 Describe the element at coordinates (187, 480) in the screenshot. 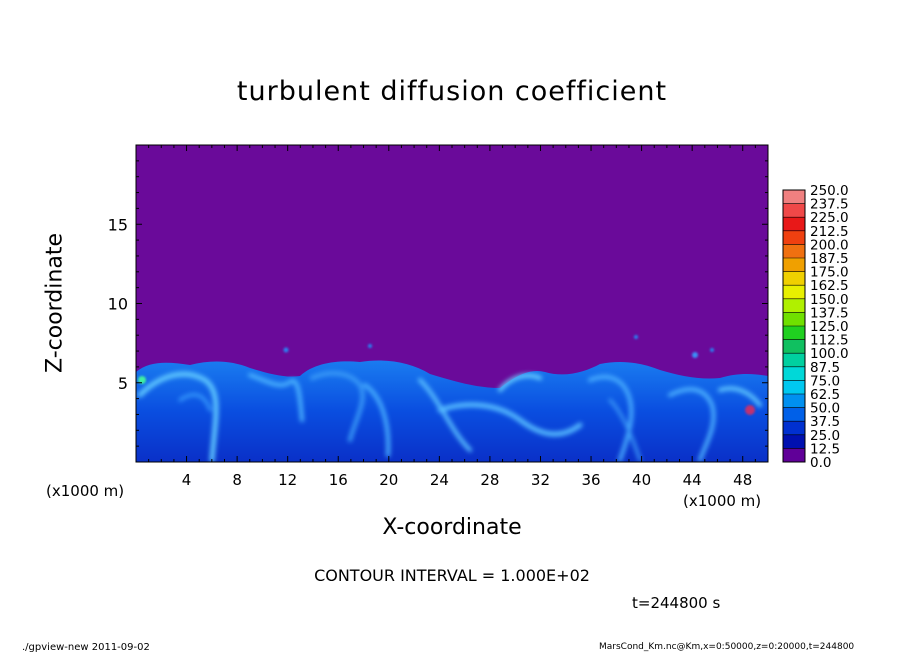

I see `x-tick-label: 4` at that location.